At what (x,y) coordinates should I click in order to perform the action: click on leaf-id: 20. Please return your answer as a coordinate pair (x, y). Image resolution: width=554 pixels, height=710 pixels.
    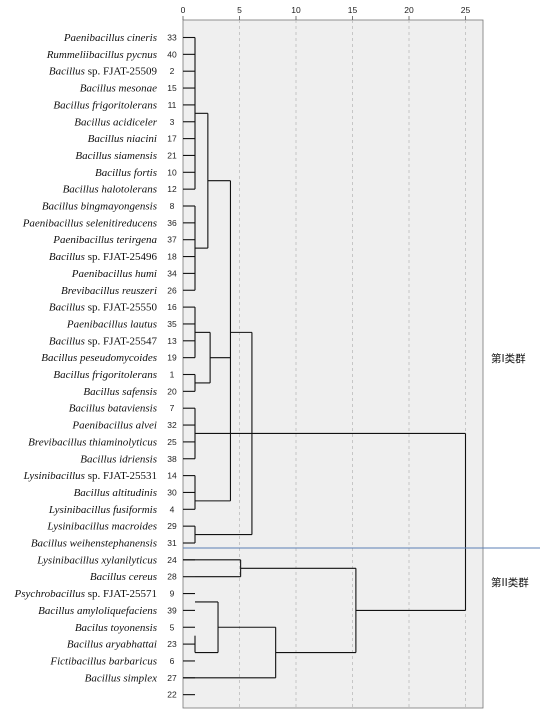
    Looking at the image, I should click on (172, 391).